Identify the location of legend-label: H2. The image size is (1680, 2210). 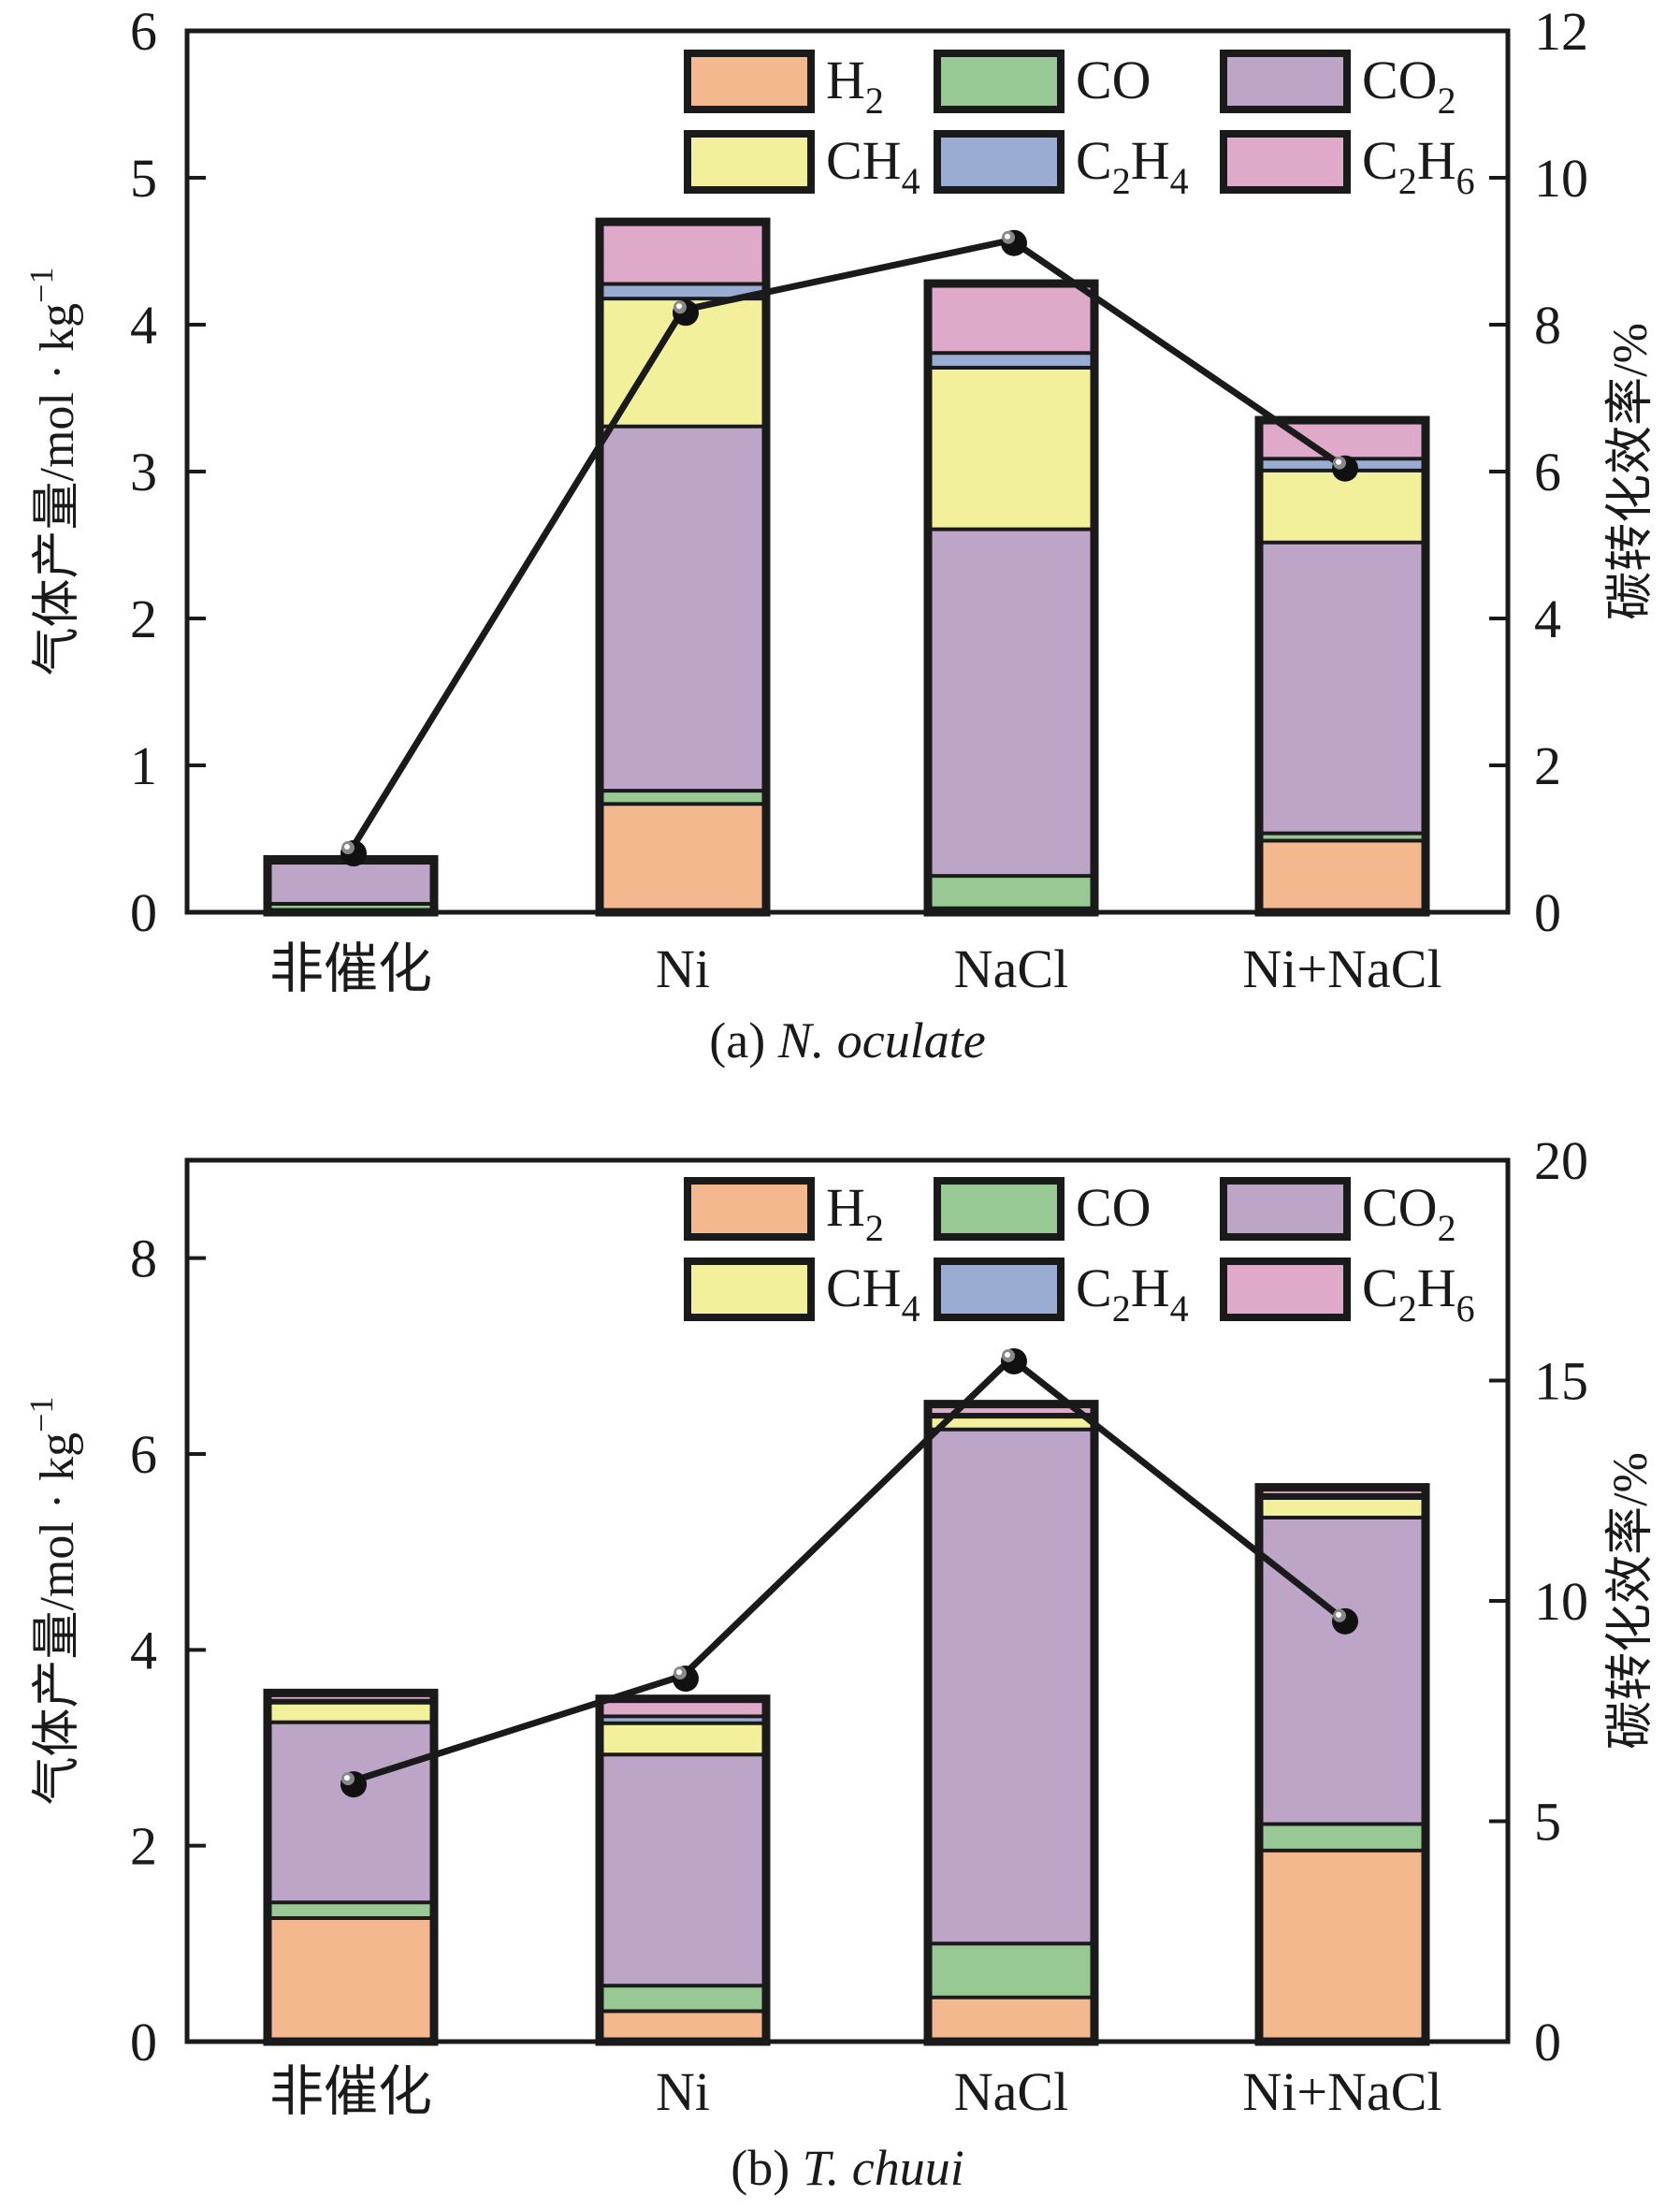
(855, 1213).